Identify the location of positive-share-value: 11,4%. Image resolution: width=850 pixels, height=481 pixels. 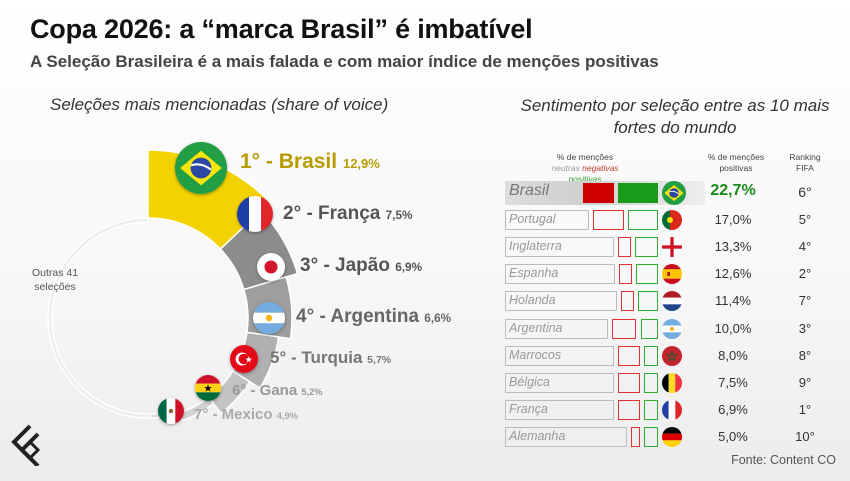
(733, 301).